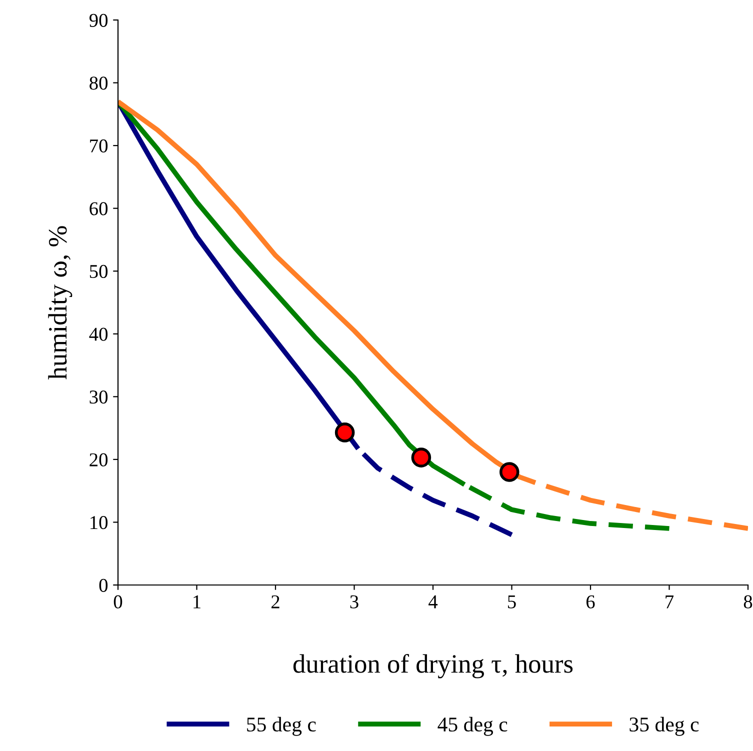 This screenshot has height=751, width=753. Describe the element at coordinates (473, 726) in the screenshot. I see `legend-label: 45 deg c` at that location.